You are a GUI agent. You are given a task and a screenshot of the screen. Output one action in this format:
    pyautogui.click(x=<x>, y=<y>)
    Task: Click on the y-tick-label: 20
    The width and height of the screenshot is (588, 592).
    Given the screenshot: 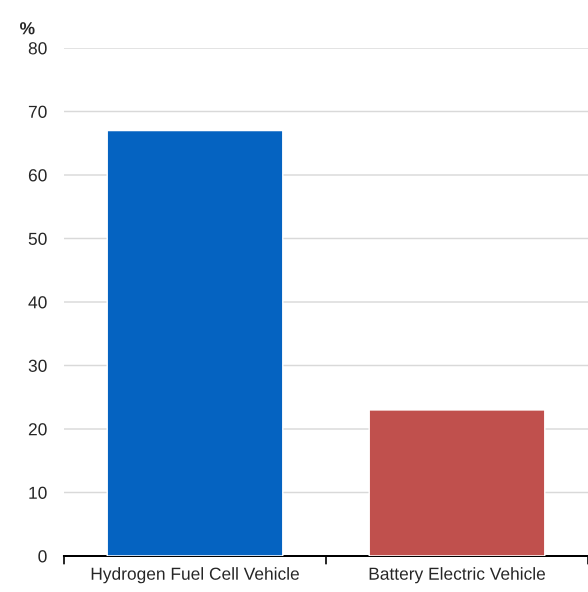 What is the action you would take?
    pyautogui.click(x=37, y=429)
    